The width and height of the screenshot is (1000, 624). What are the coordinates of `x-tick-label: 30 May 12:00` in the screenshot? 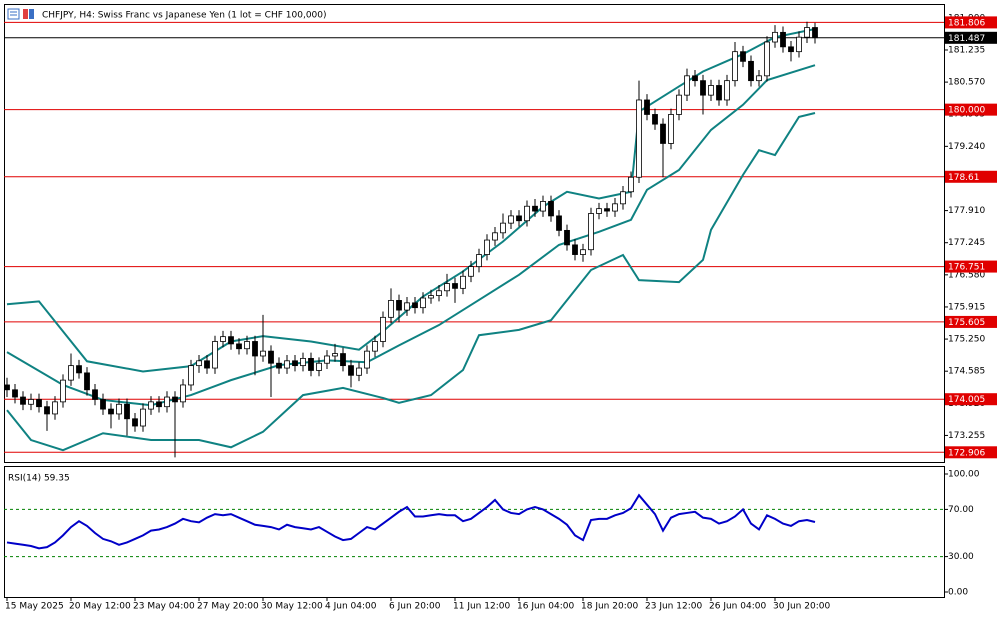 It's located at (292, 607).